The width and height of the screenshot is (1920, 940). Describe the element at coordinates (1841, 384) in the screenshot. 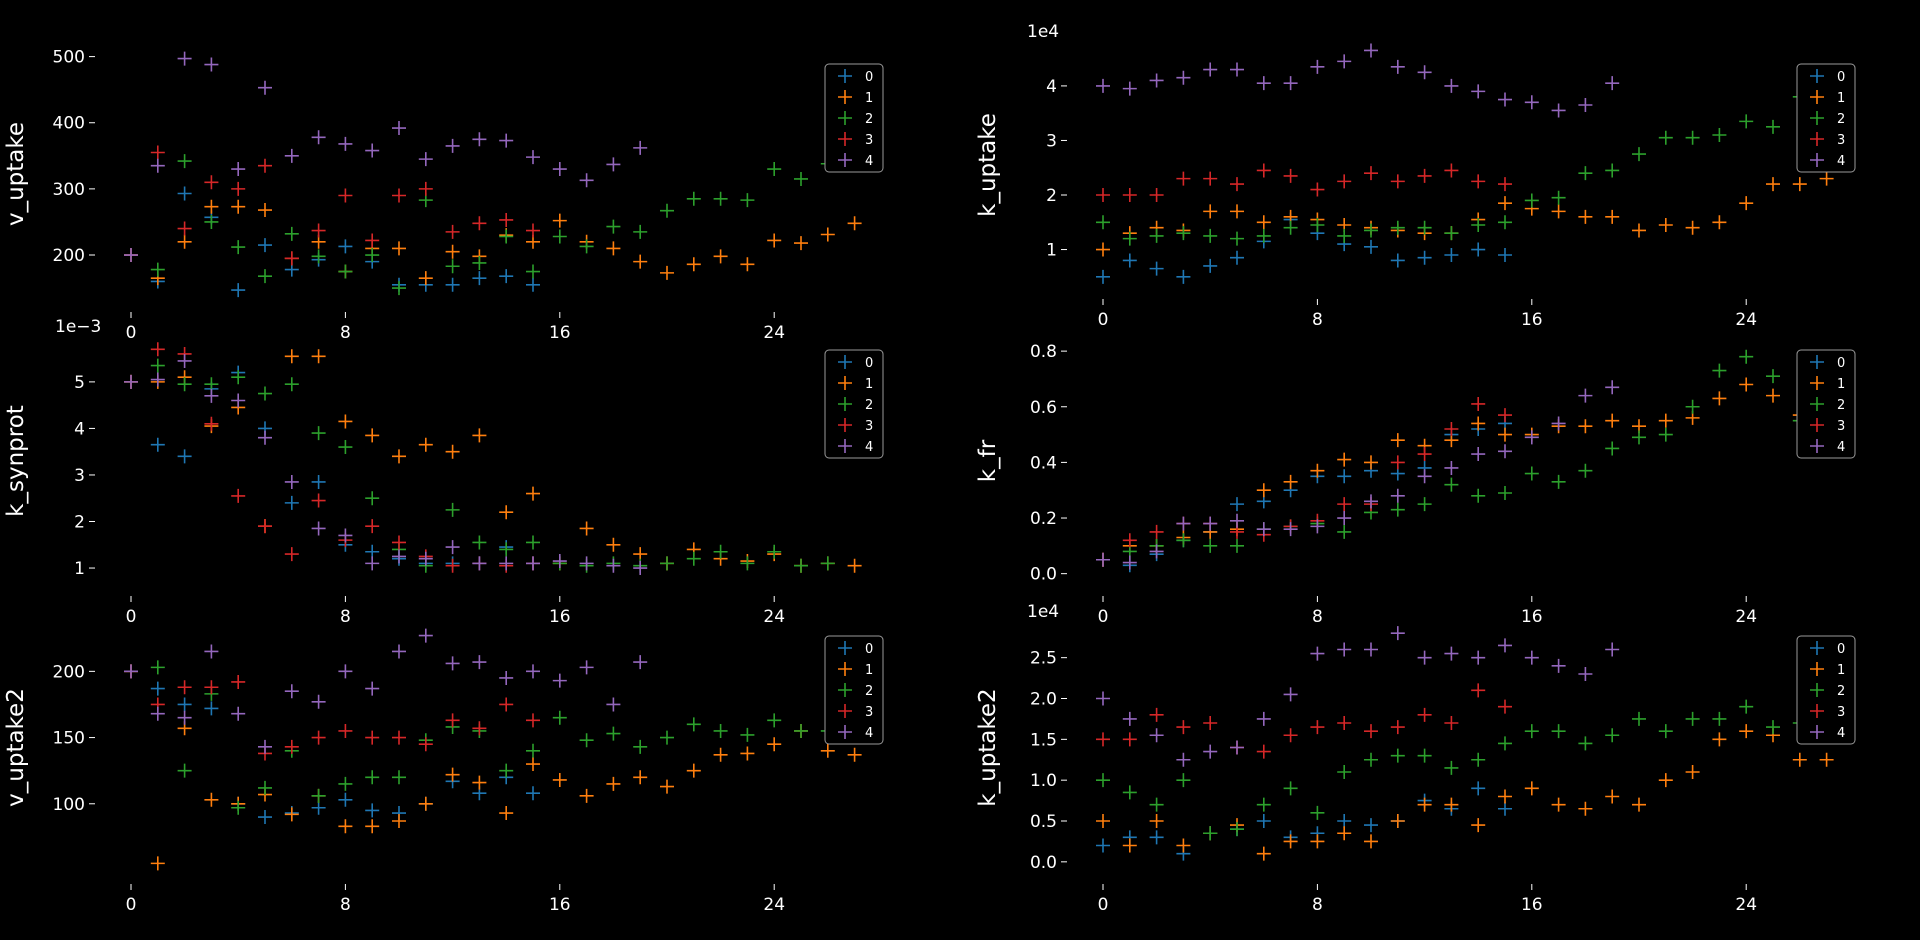

I see `legend-label: 1` at that location.